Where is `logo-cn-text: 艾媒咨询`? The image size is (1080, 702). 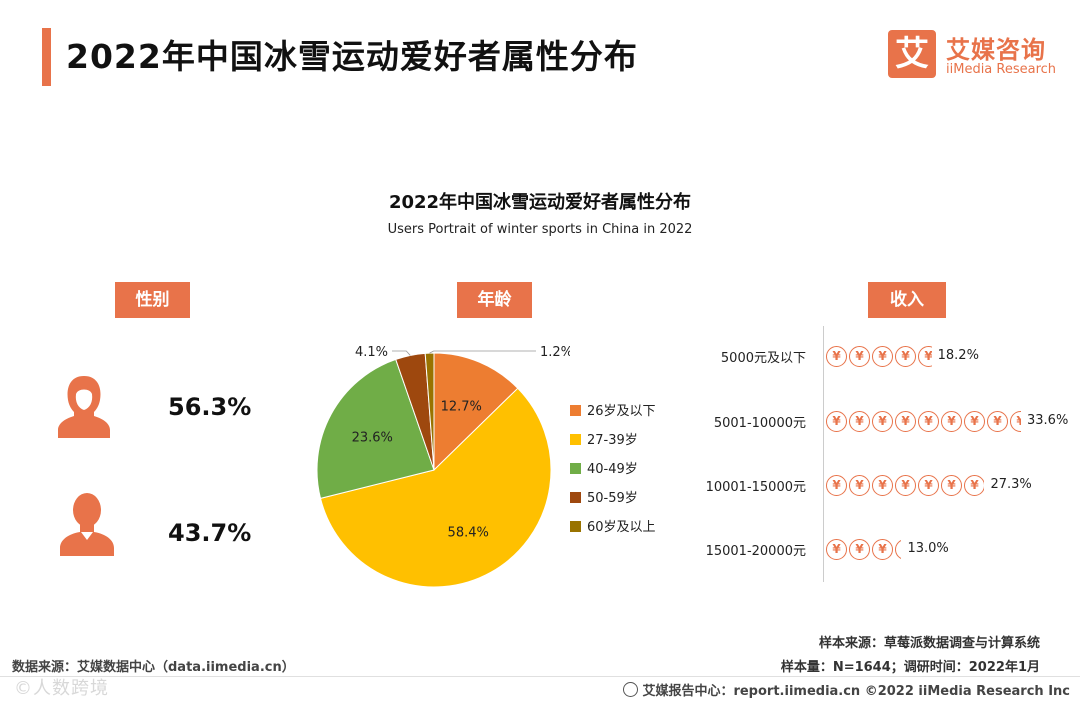
logo-cn-text: 艾媒咨询 is located at coordinates (996, 50).